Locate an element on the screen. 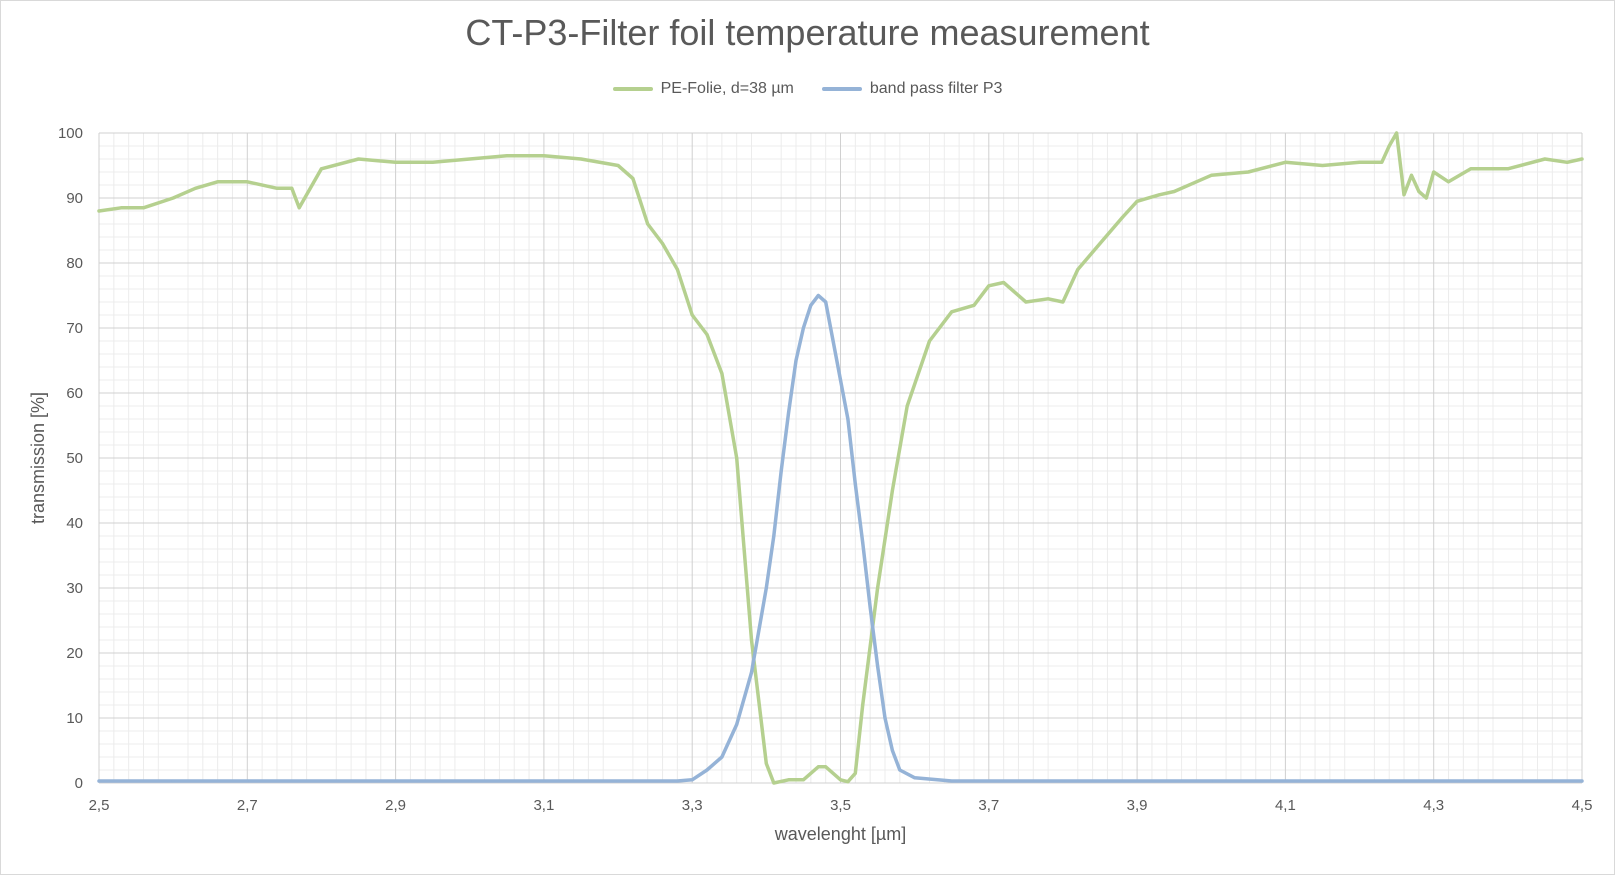 The height and width of the screenshot is (875, 1615). legend-swatch-pe-folie is located at coordinates (632, 89).